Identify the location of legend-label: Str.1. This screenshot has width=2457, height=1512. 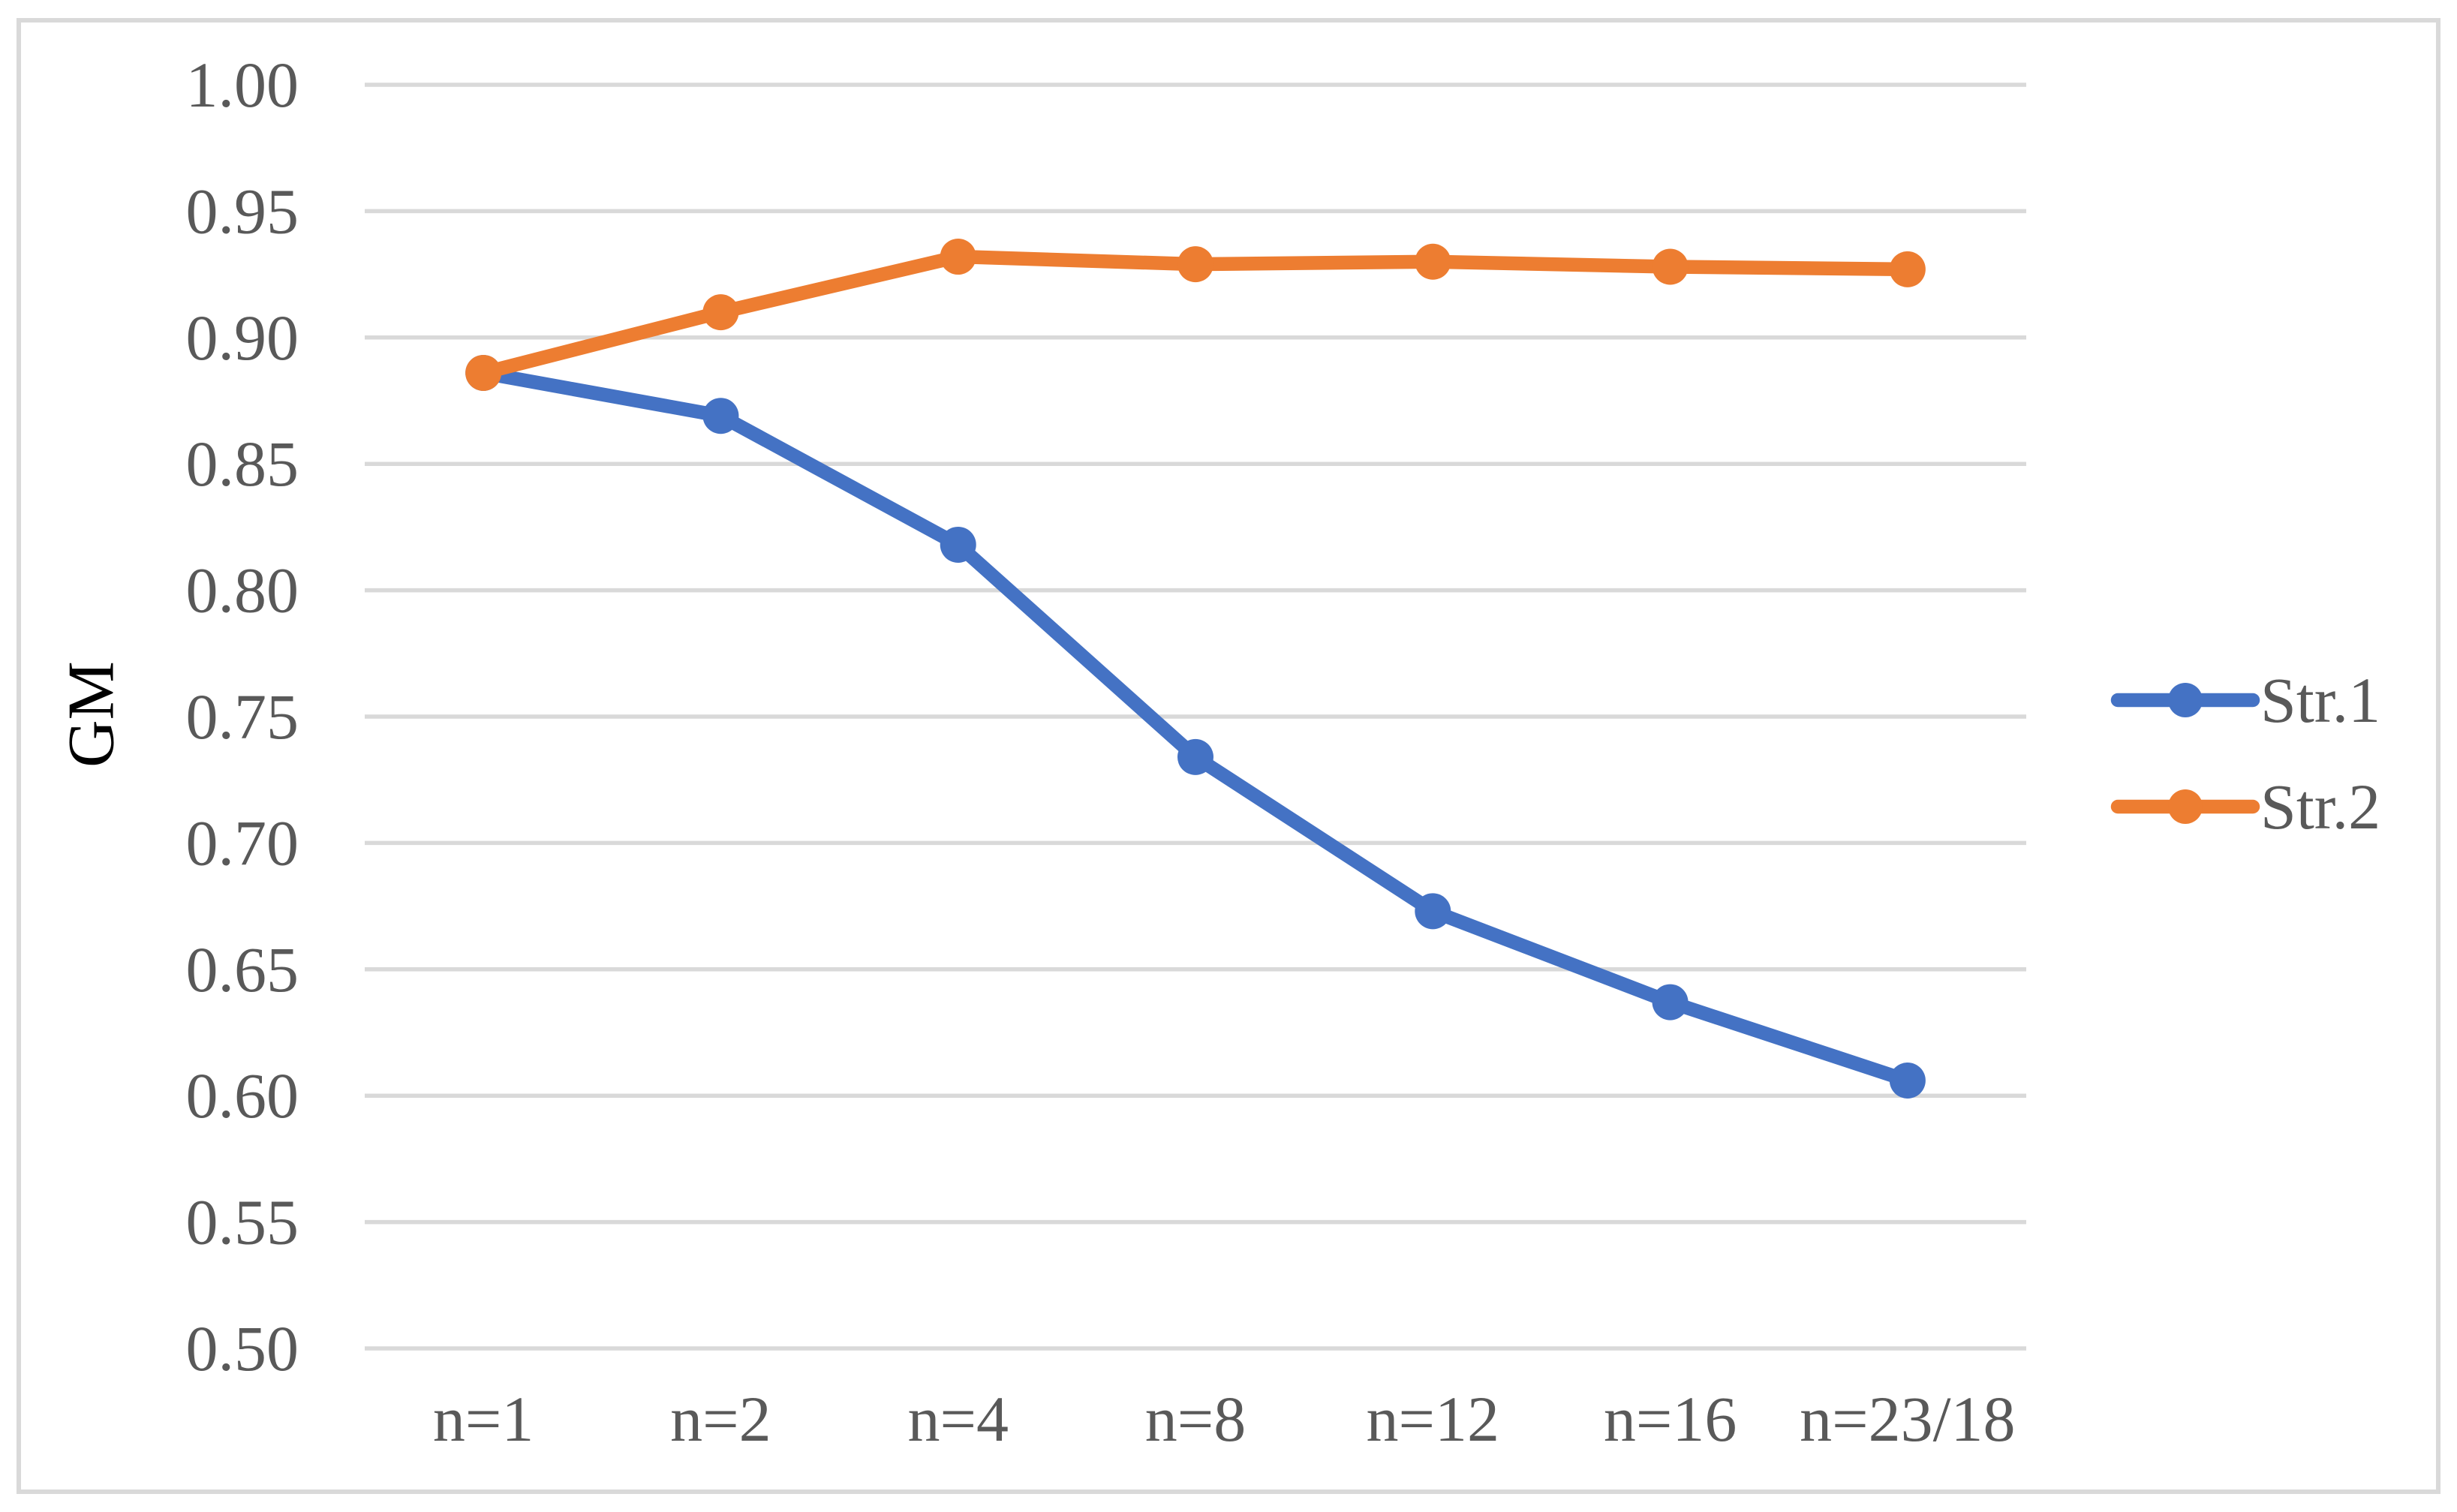
(2320, 700).